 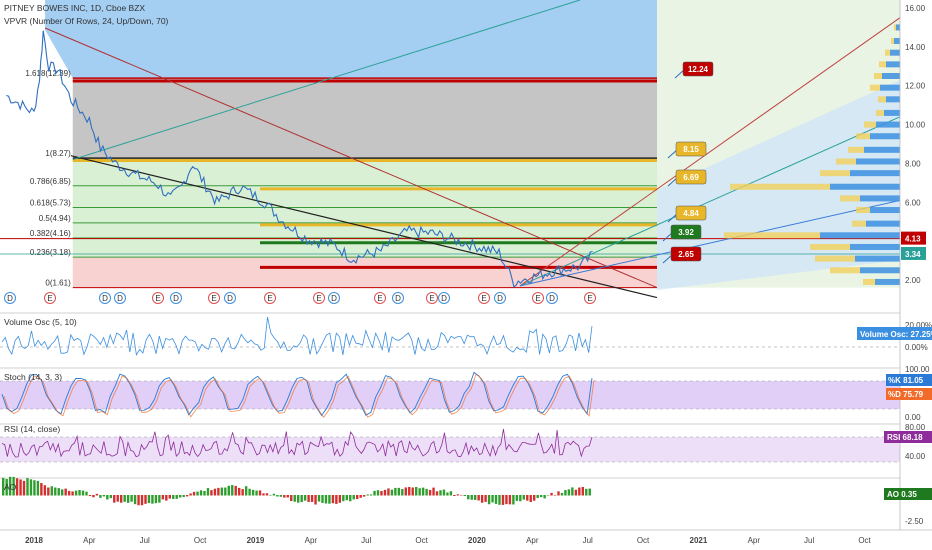 What do you see at coordinates (691, 213) in the screenshot?
I see `price-tag-label: 4.84` at bounding box center [691, 213].